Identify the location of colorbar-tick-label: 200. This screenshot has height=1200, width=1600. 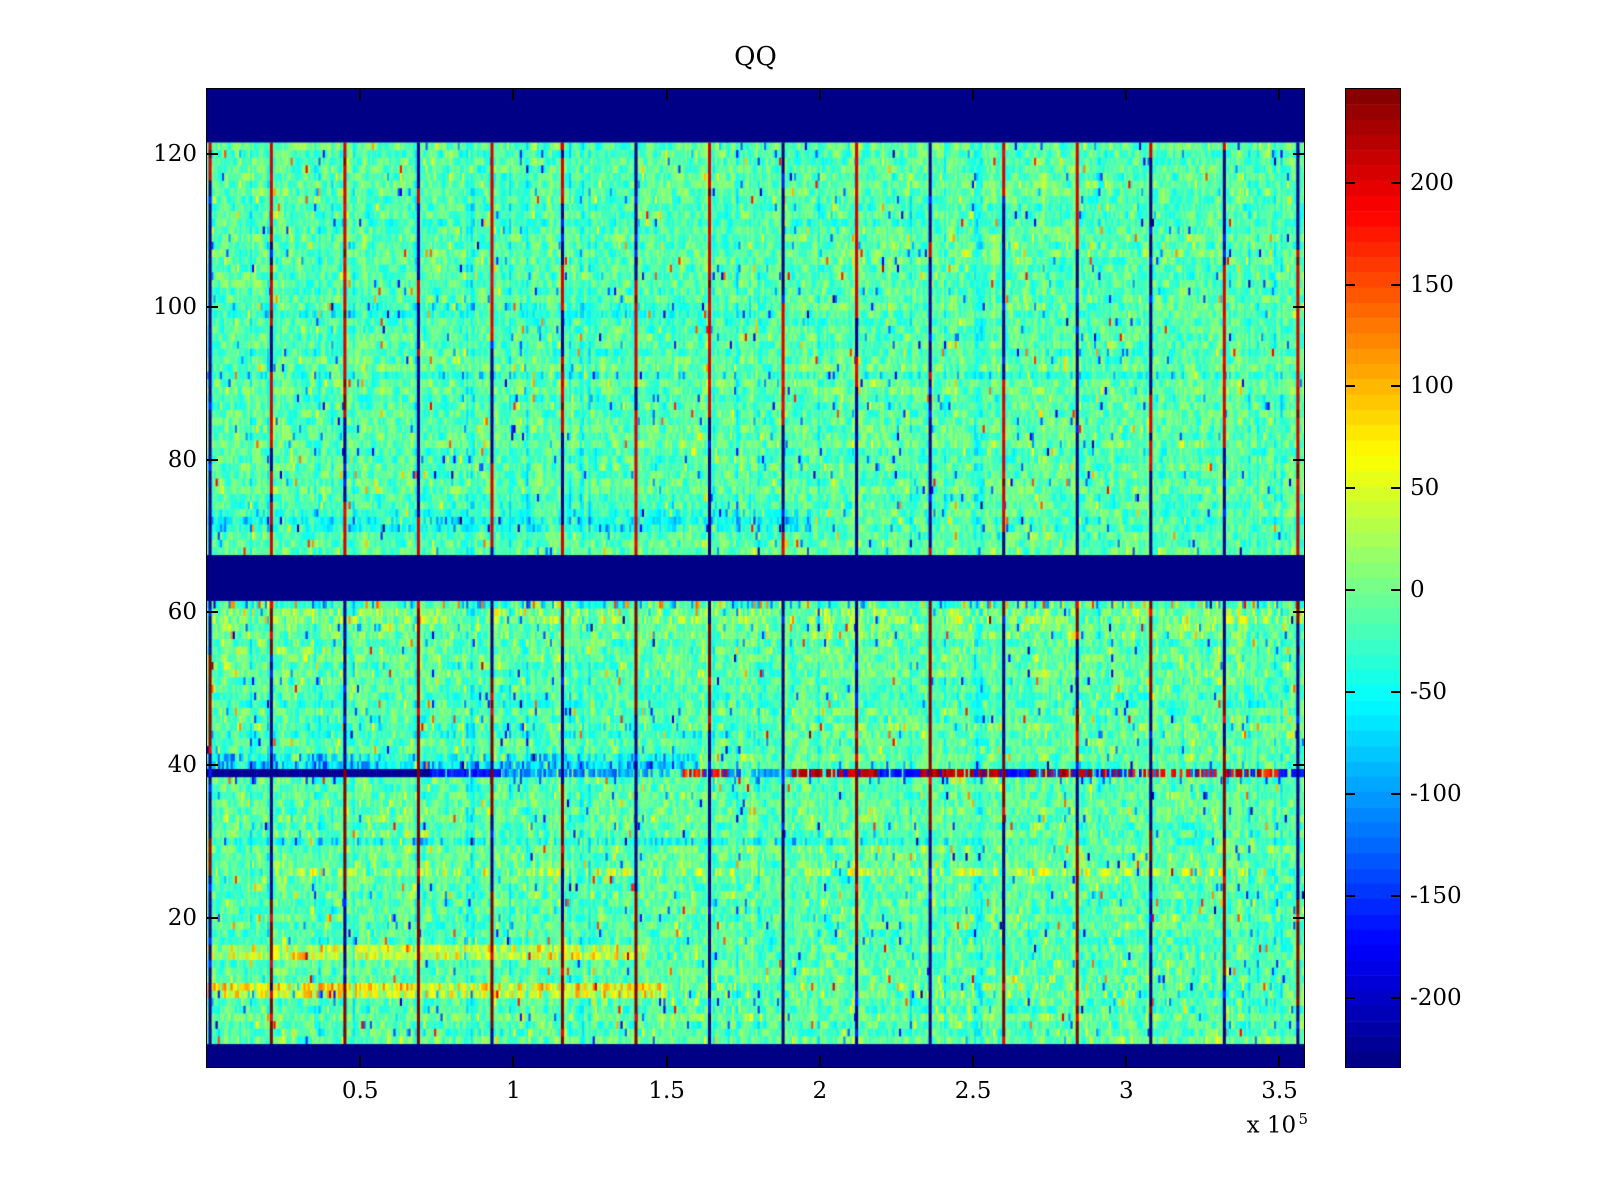
(1432, 182).